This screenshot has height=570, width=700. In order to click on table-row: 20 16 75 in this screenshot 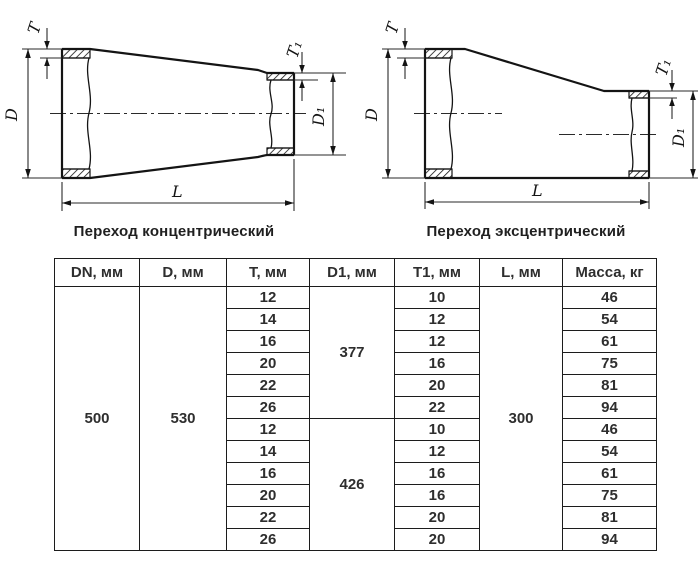, I will do `click(356, 363)`.